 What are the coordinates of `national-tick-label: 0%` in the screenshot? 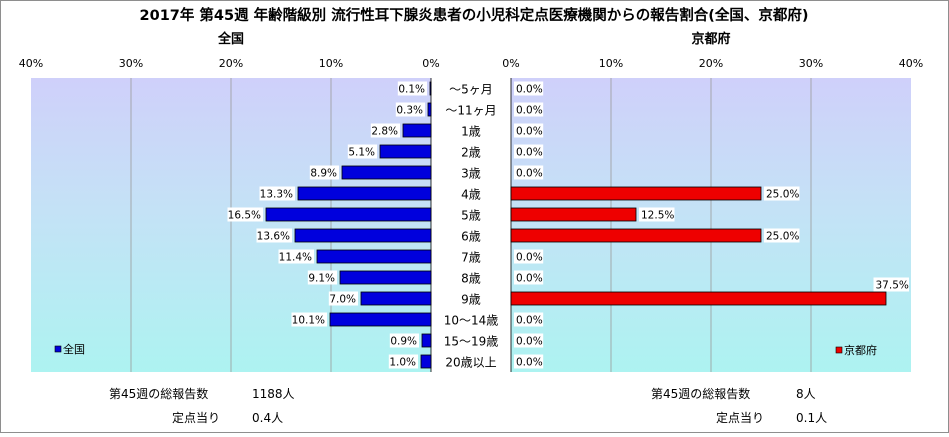 It's located at (430, 63).